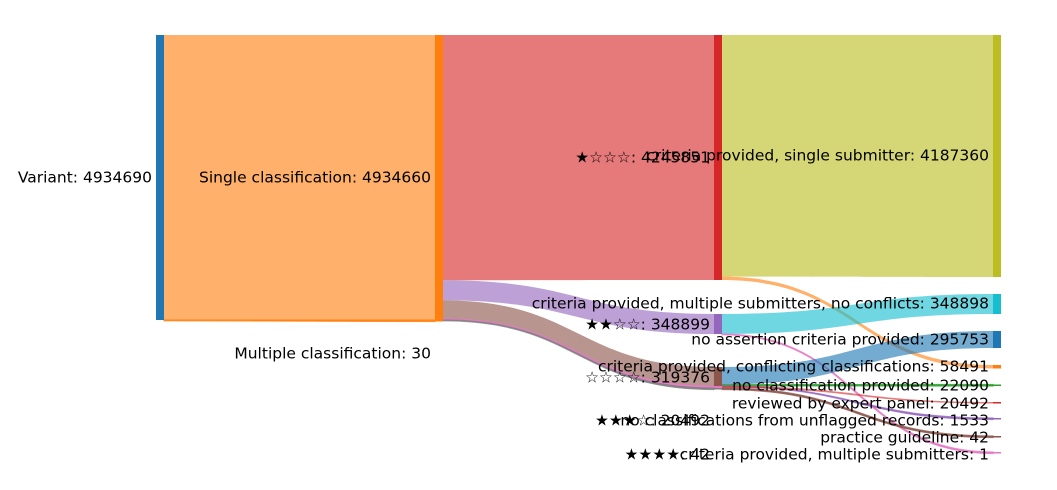  What do you see at coordinates (85, 178) in the screenshot?
I see `label-variant: Variant: 4934690` at bounding box center [85, 178].